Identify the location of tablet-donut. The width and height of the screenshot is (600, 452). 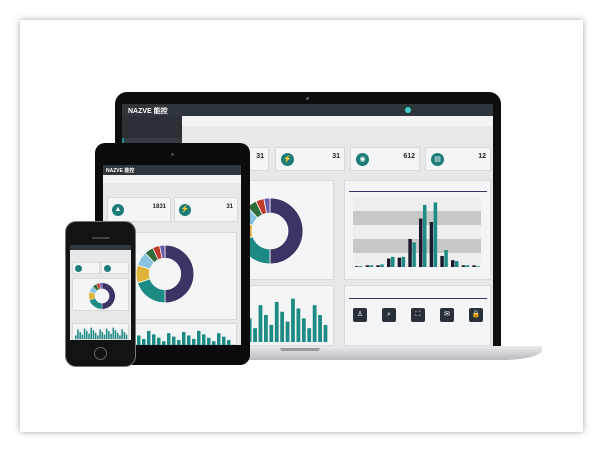
(165, 274).